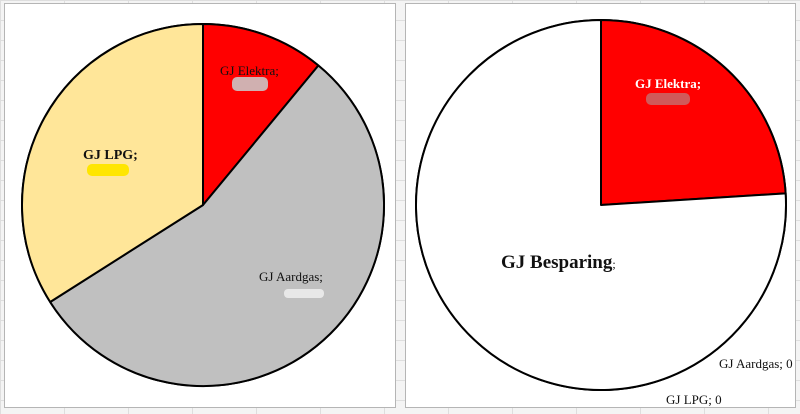  What do you see at coordinates (613, 264) in the screenshot?
I see `besparing-suffix: ;` at bounding box center [613, 264].